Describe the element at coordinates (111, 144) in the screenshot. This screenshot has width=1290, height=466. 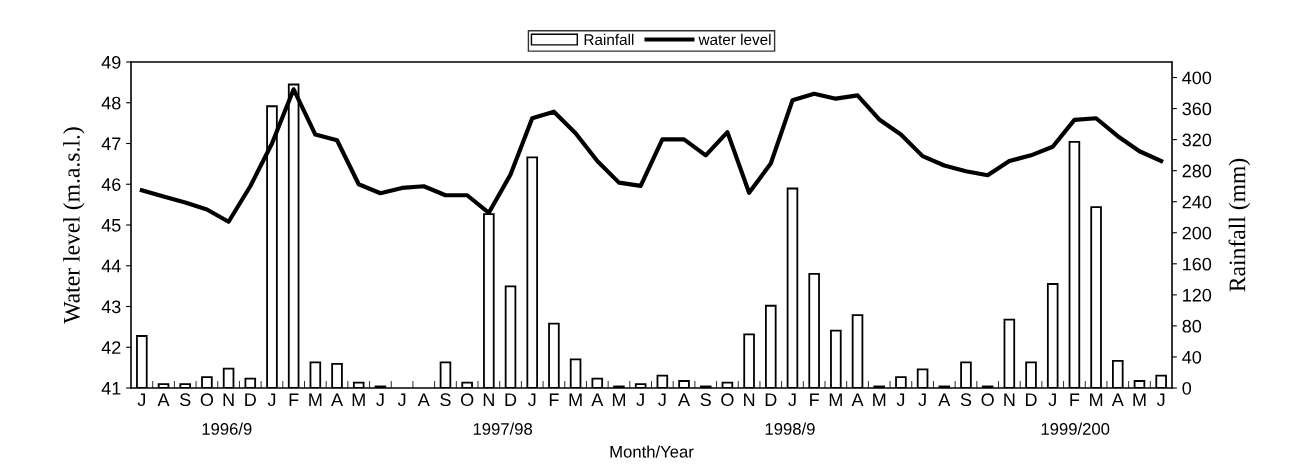
I see `y-tick-label: 47` at that location.